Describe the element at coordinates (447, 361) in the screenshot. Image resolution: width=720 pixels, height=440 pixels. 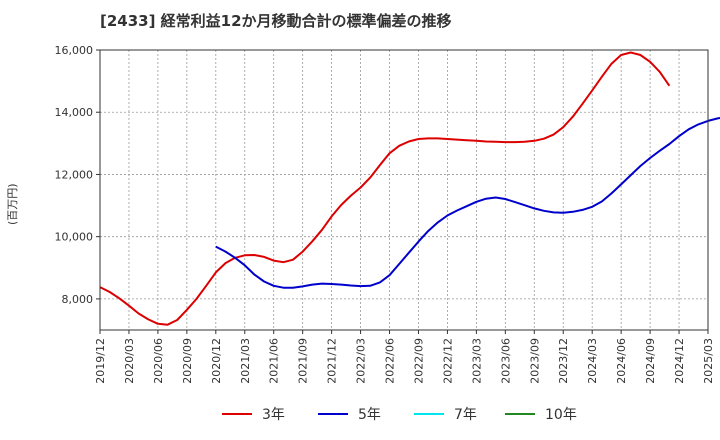
I see `x-tick-label: 2022/12` at that location.